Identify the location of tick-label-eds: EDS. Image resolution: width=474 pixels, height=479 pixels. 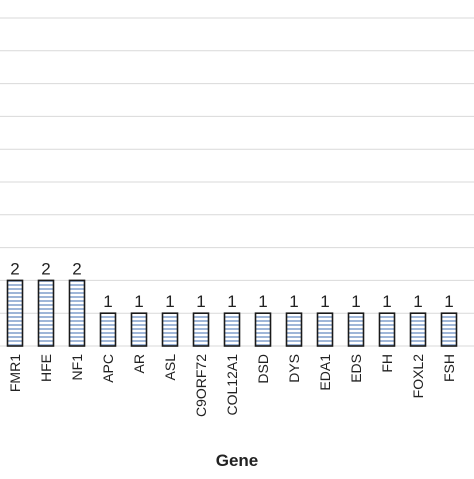
(356, 368).